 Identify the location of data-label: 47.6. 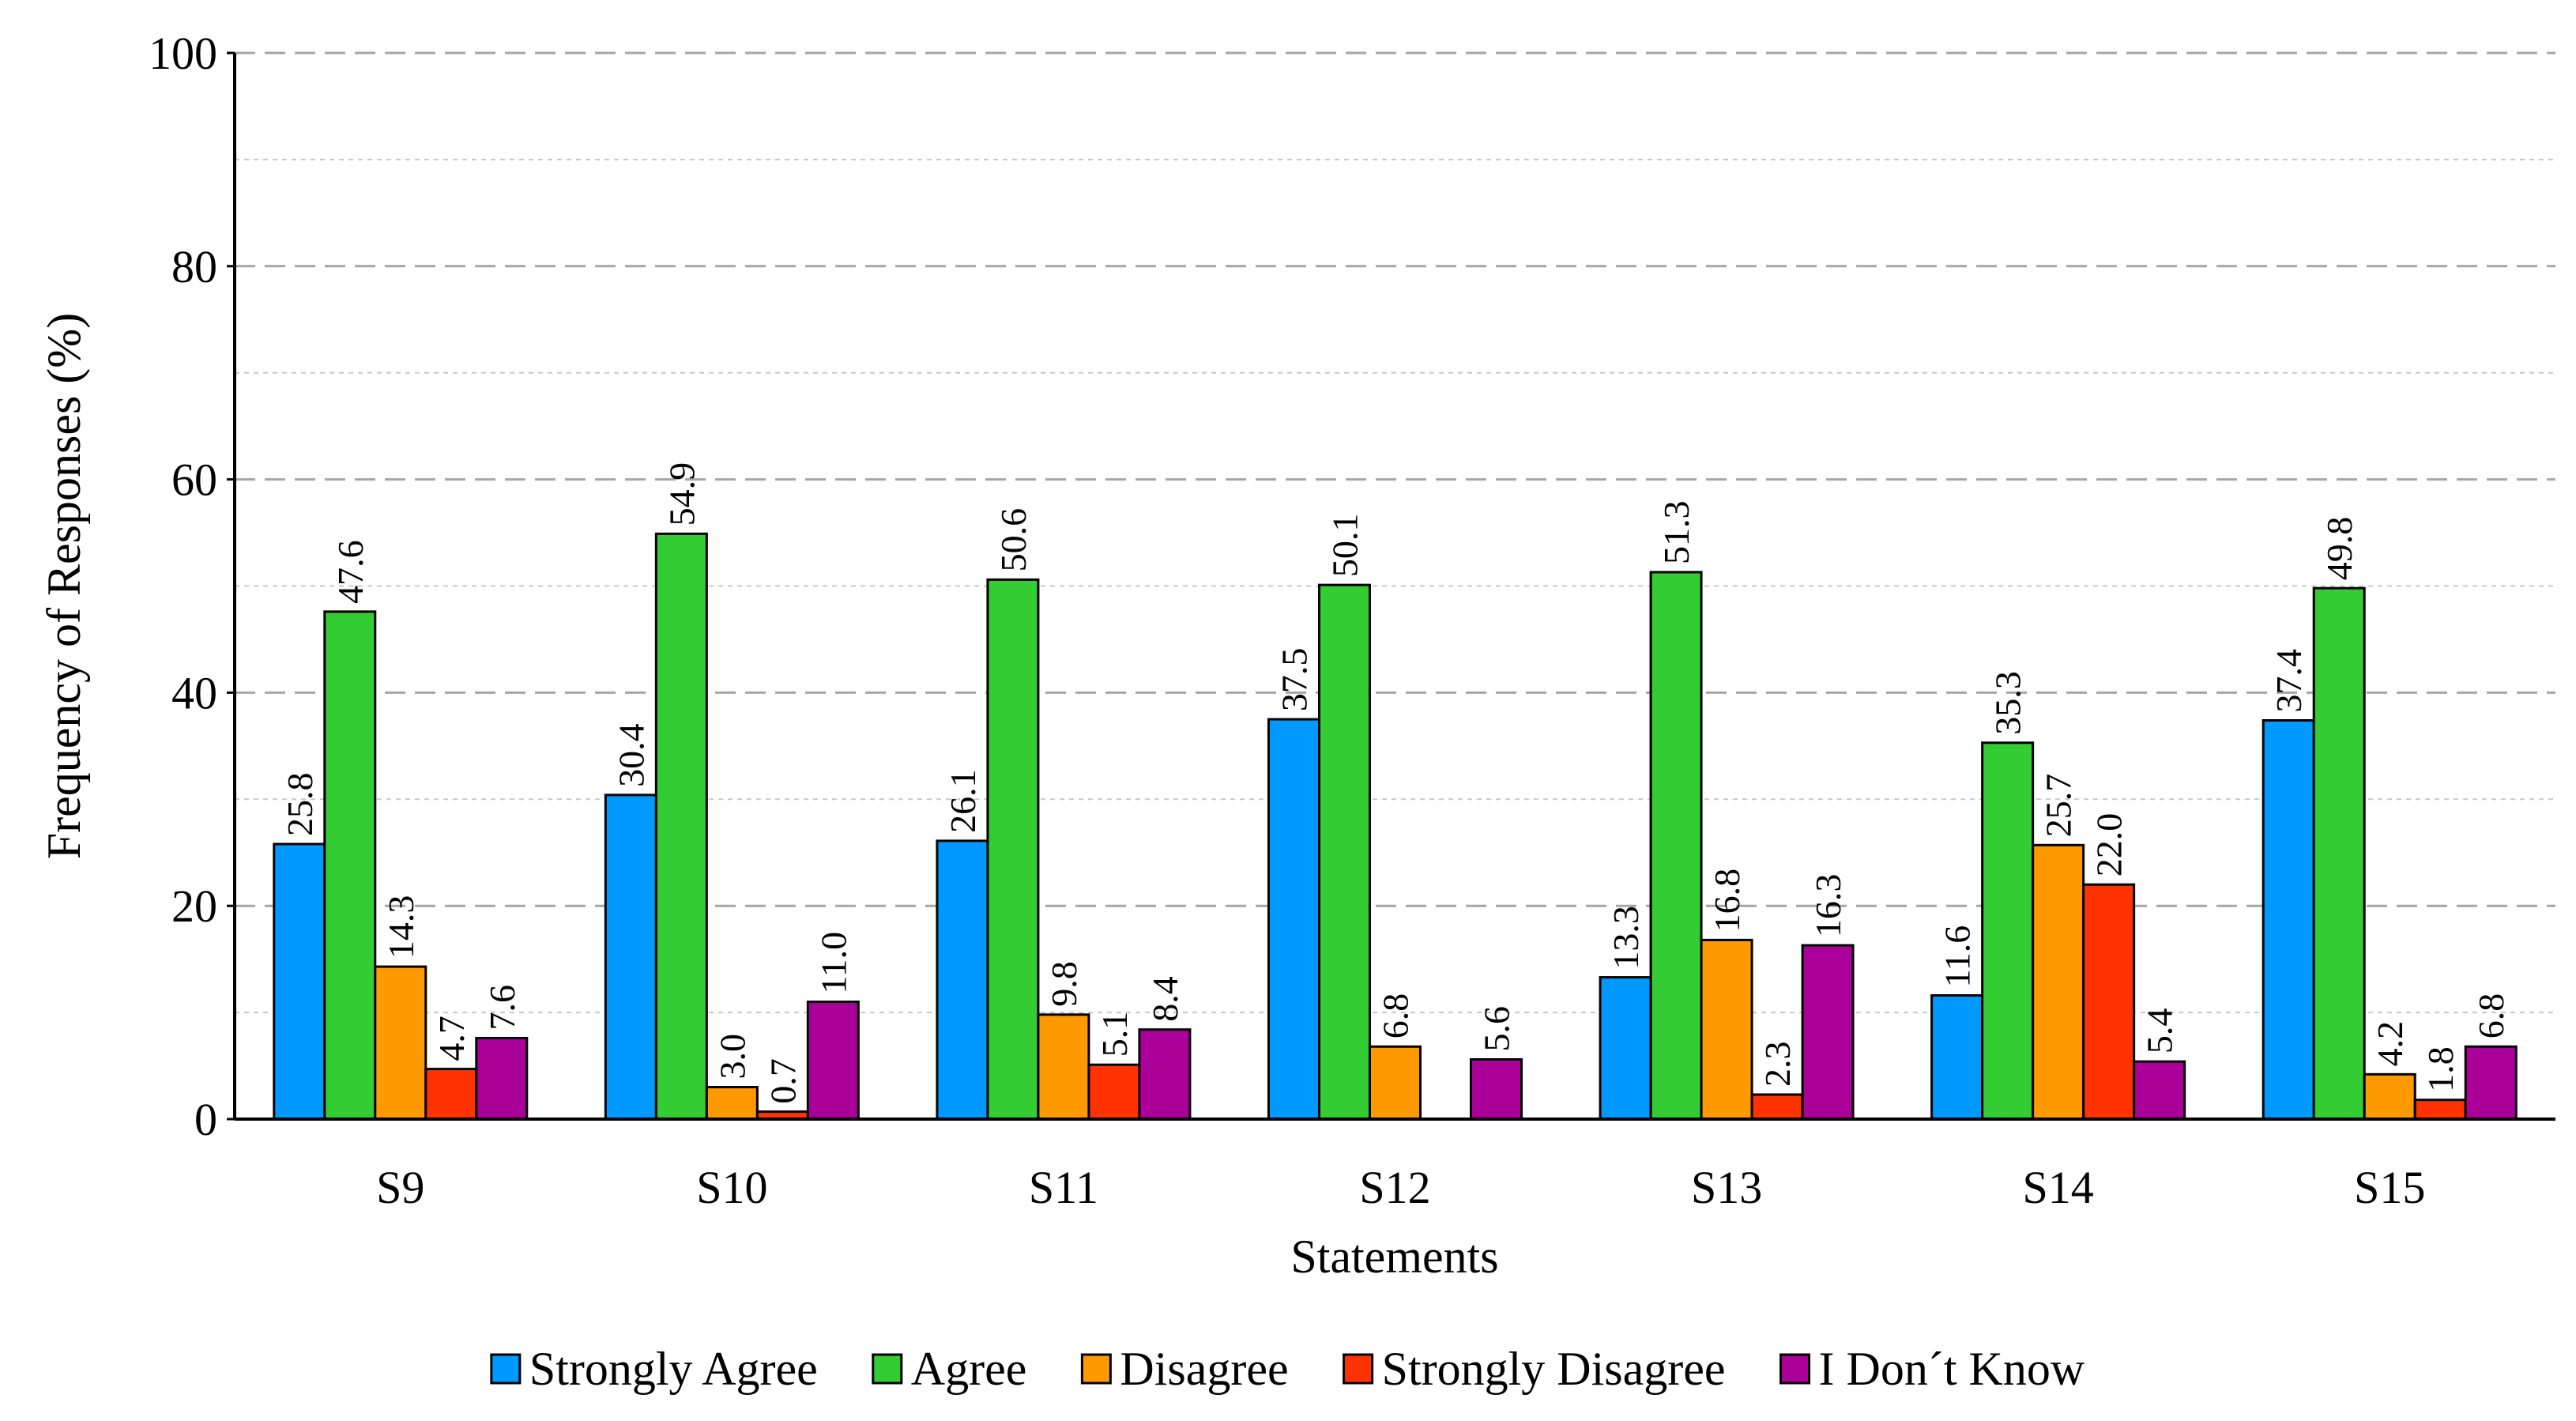
(350, 572).